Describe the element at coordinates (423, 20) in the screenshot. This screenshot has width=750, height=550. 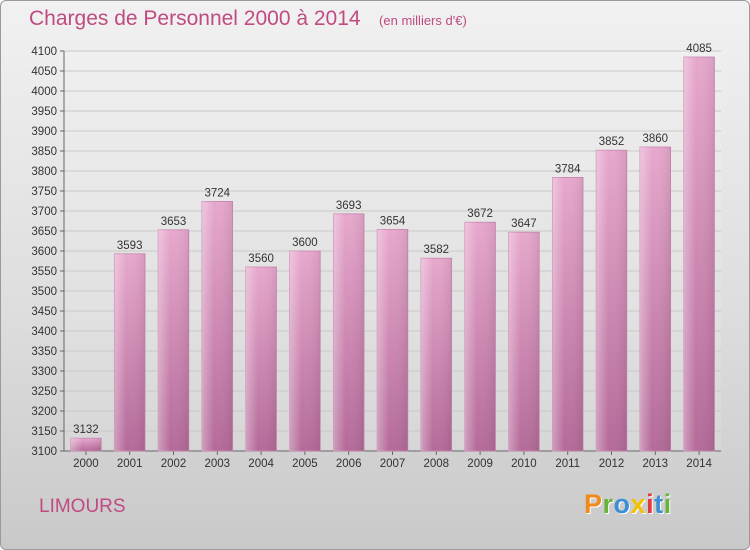
I see `chart-subtitle: (en milliers d'€)` at that location.